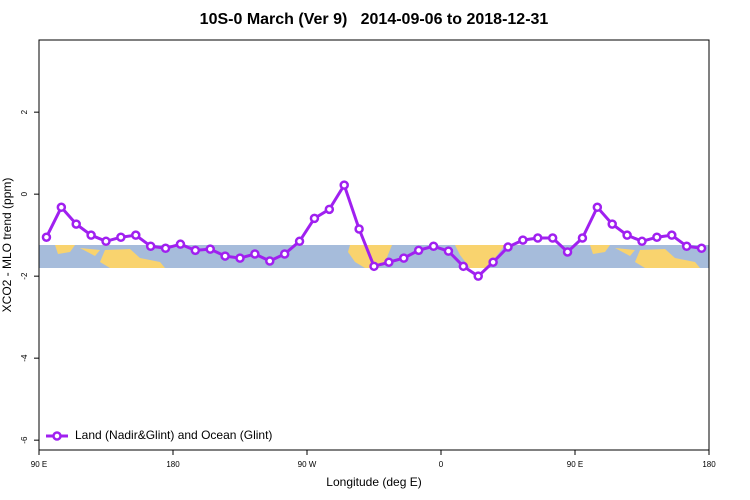 The height and width of the screenshot is (500, 750). I want to click on y-axis-label: XCO2 - MLO trend (ppm), so click(7, 245).